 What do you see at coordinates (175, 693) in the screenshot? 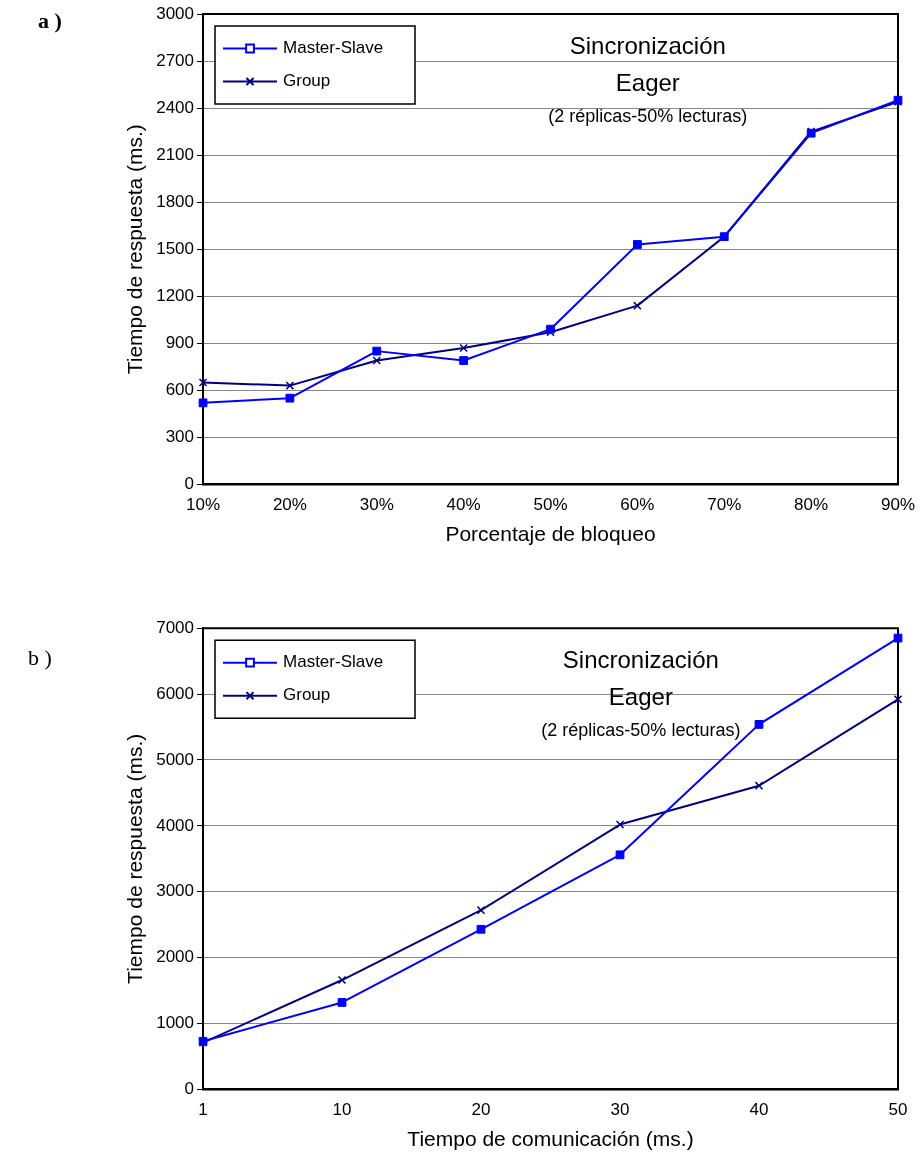
I see `y-tick-label: 6000` at bounding box center [175, 693].